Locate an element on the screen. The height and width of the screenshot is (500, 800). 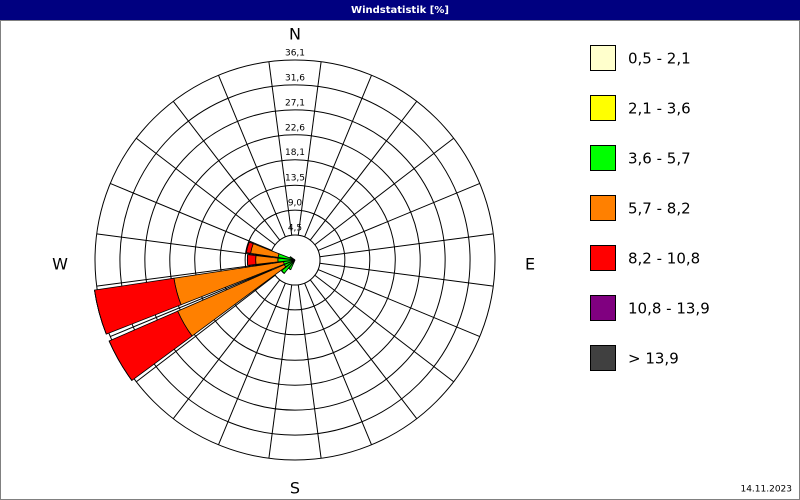
legend-label: 2,1 - 3,6 is located at coordinates (659, 109).